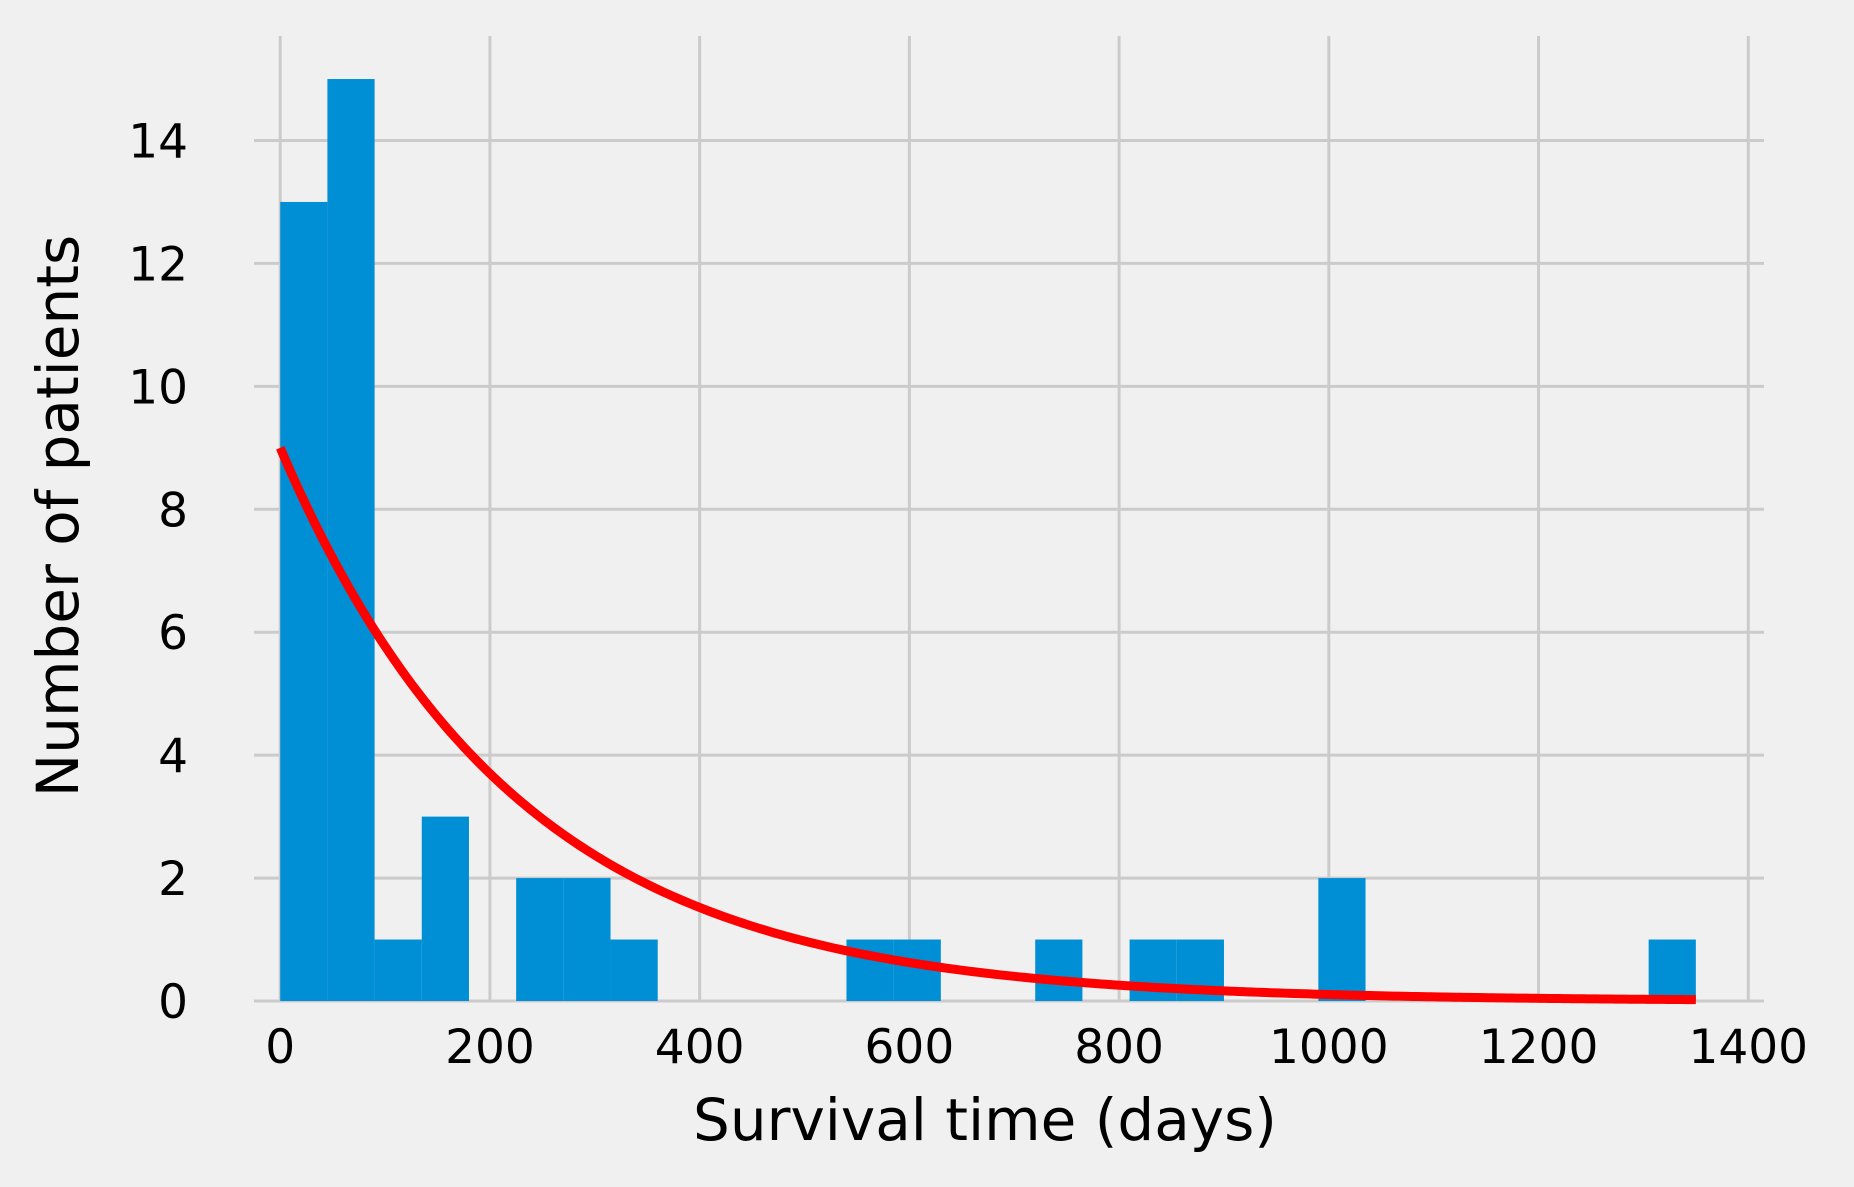  I want to click on y-tick-label: 0, so click(173, 1002).